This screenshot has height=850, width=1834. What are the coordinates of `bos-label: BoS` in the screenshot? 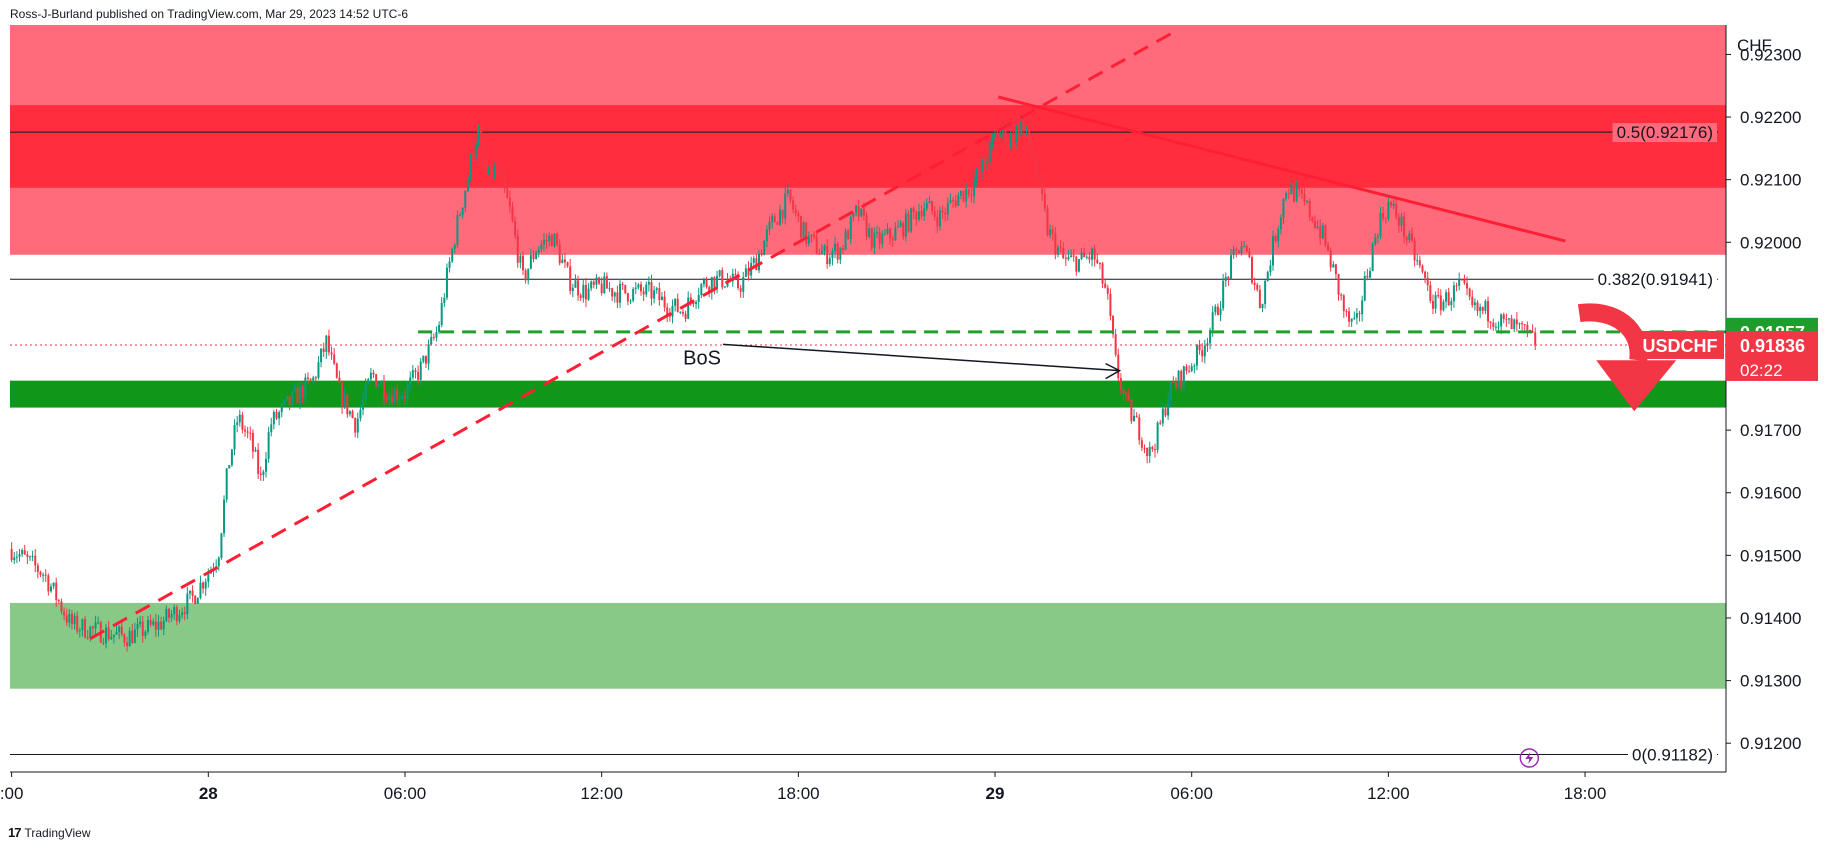 It's located at (702, 358).